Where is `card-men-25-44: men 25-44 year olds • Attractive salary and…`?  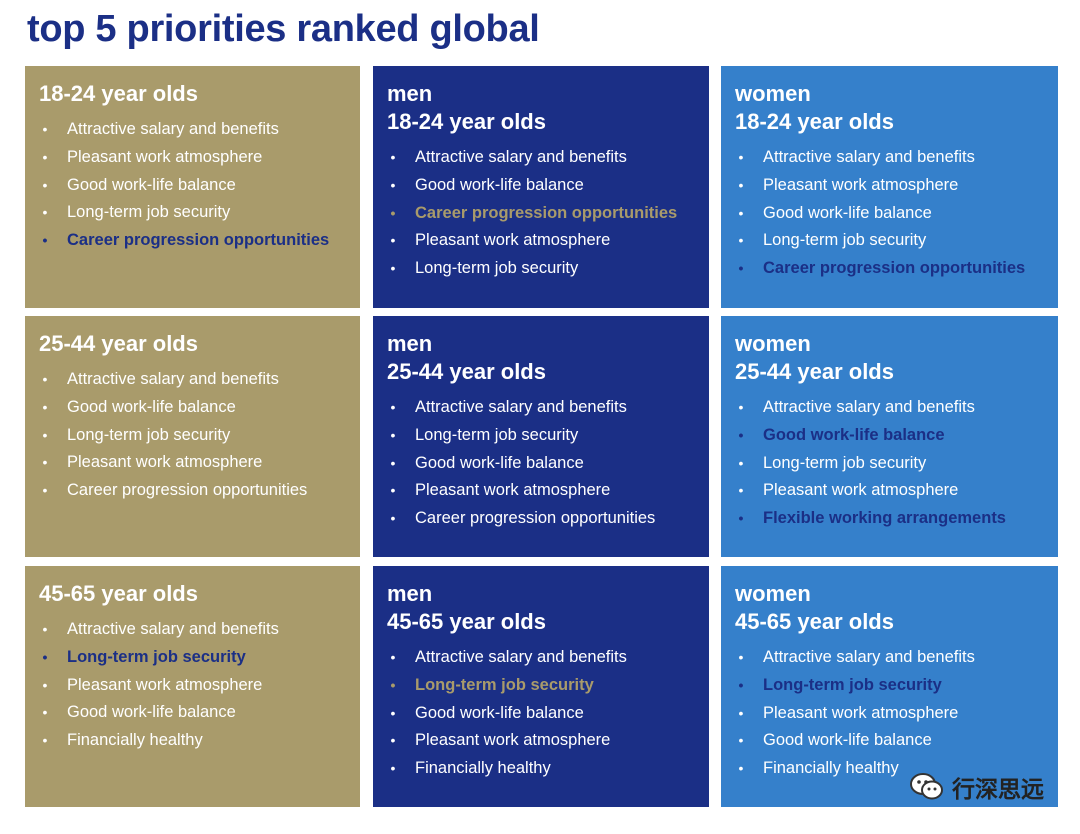 card-men-25-44: men 25-44 year olds • Attractive salary and… is located at coordinates (541, 436).